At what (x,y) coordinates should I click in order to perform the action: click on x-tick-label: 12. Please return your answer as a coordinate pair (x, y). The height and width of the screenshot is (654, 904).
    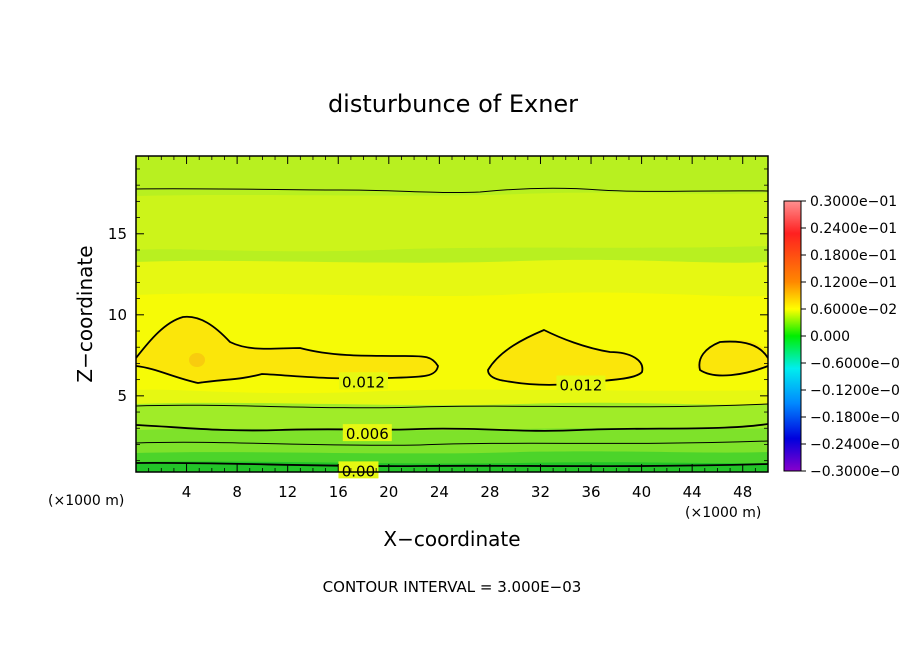
    Looking at the image, I should click on (287, 492).